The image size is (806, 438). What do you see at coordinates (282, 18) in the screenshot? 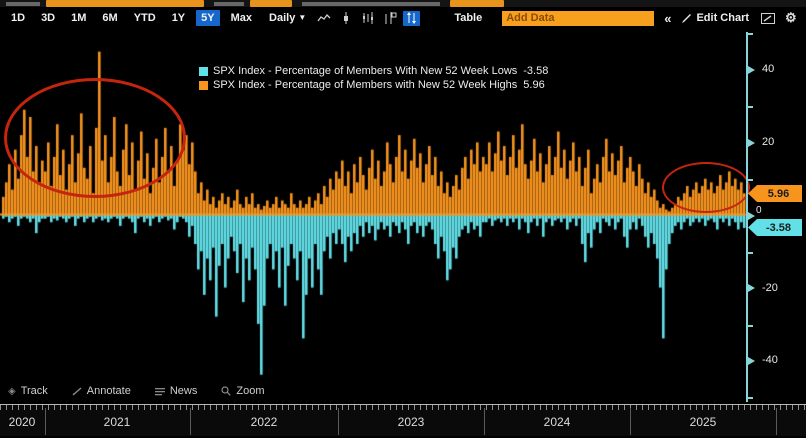
I see `frequency-label: Daily` at bounding box center [282, 18].